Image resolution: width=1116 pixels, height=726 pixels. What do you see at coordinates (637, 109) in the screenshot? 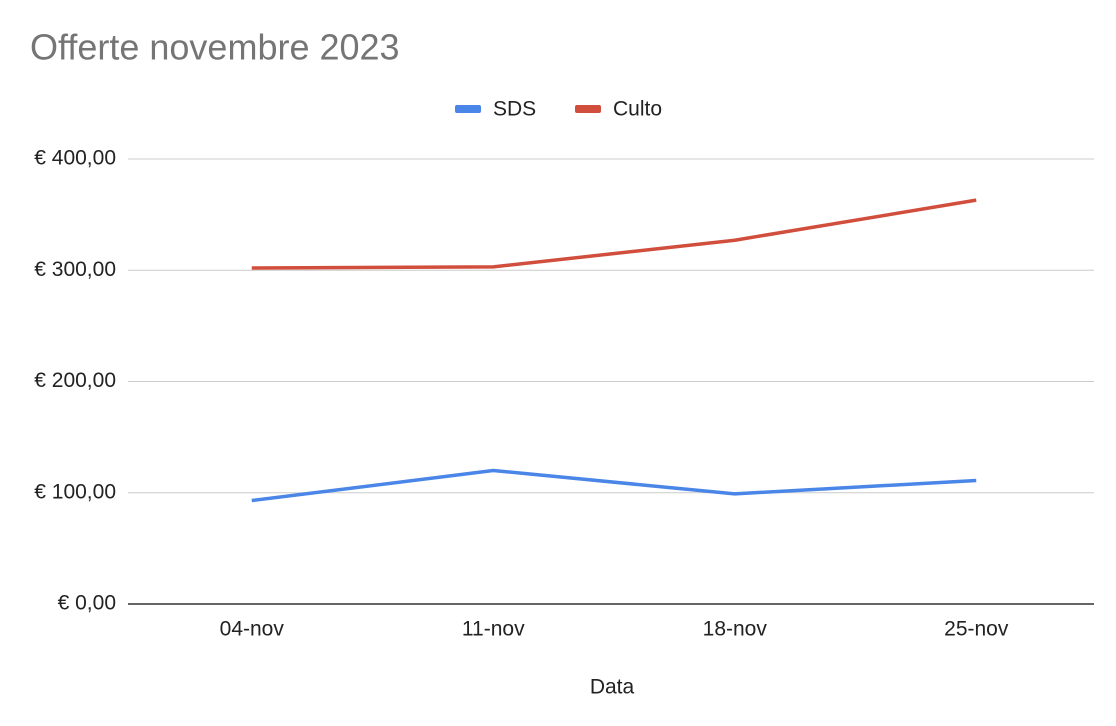
I see `legend-label: Culto` at bounding box center [637, 109].